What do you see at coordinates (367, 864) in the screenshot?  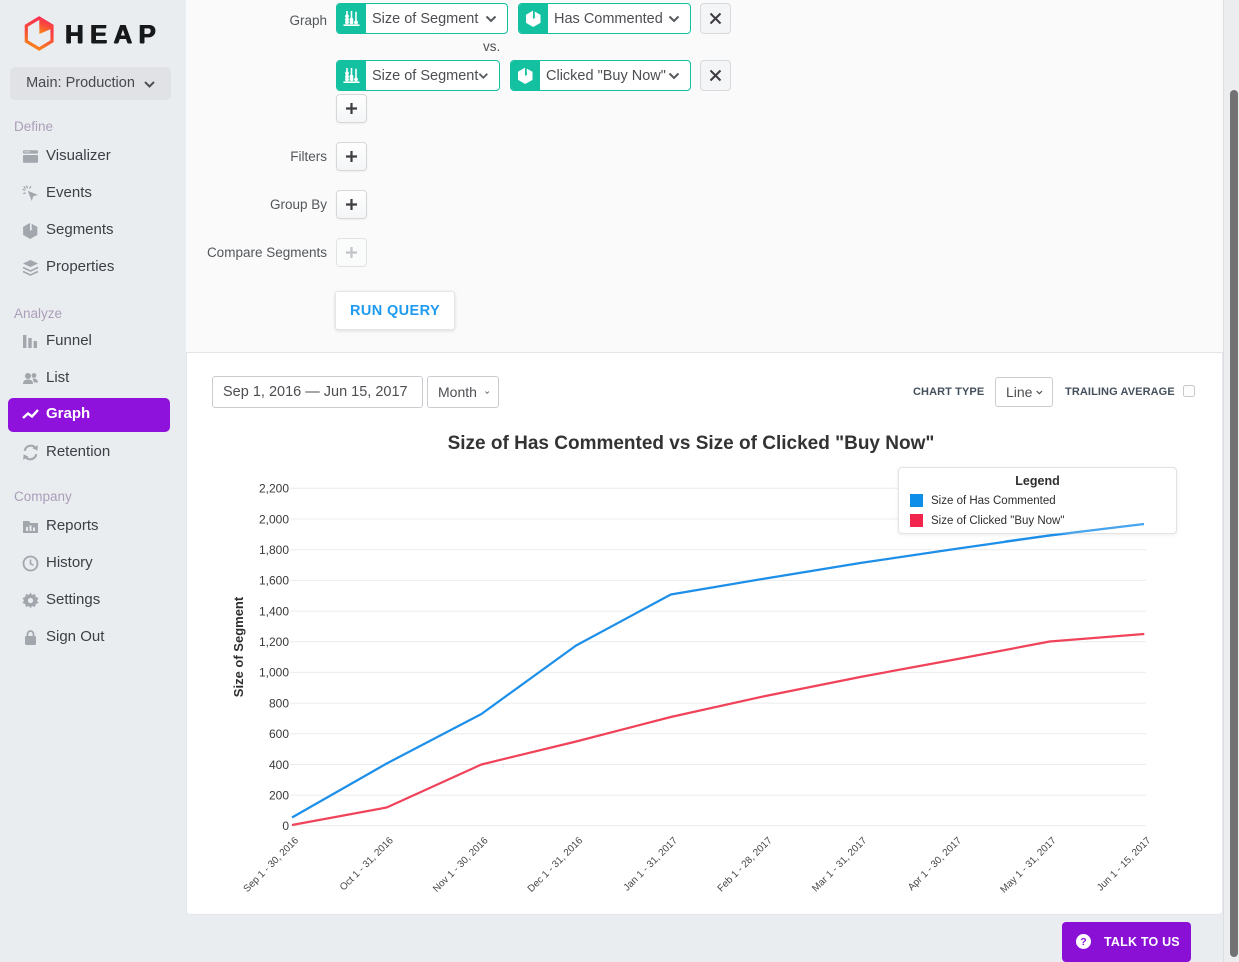 I see `svg-text: Oct 1 - 31, 2016` at bounding box center [367, 864].